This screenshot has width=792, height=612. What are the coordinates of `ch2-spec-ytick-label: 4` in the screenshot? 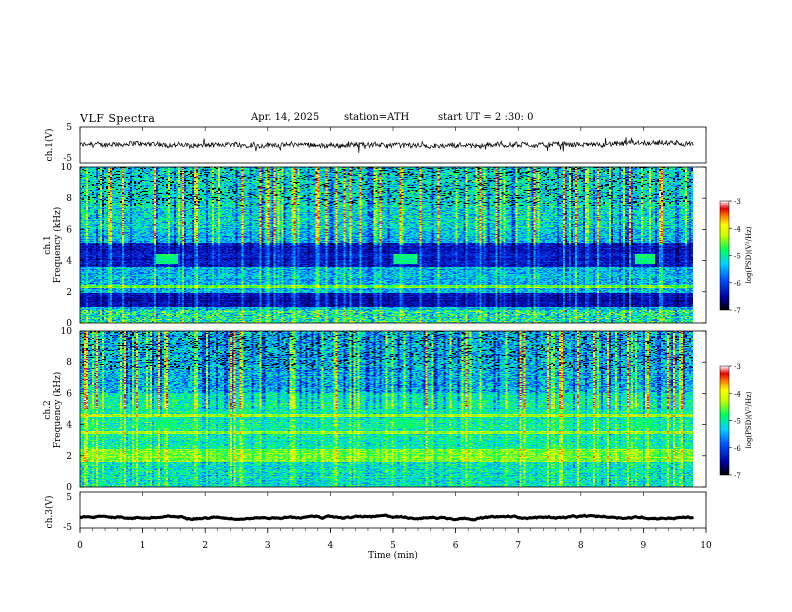 It's located at (69, 426).